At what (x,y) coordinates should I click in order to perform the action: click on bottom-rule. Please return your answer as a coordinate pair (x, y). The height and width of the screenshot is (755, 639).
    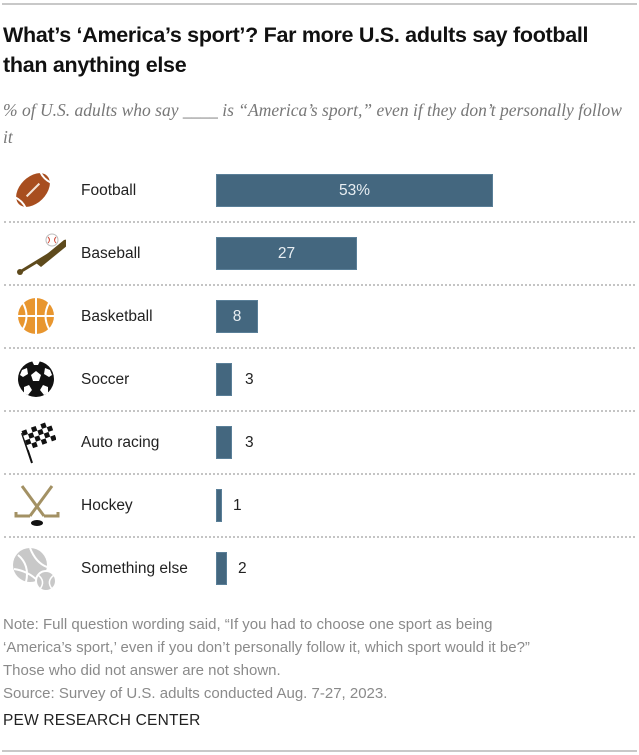
    Looking at the image, I should click on (319, 751).